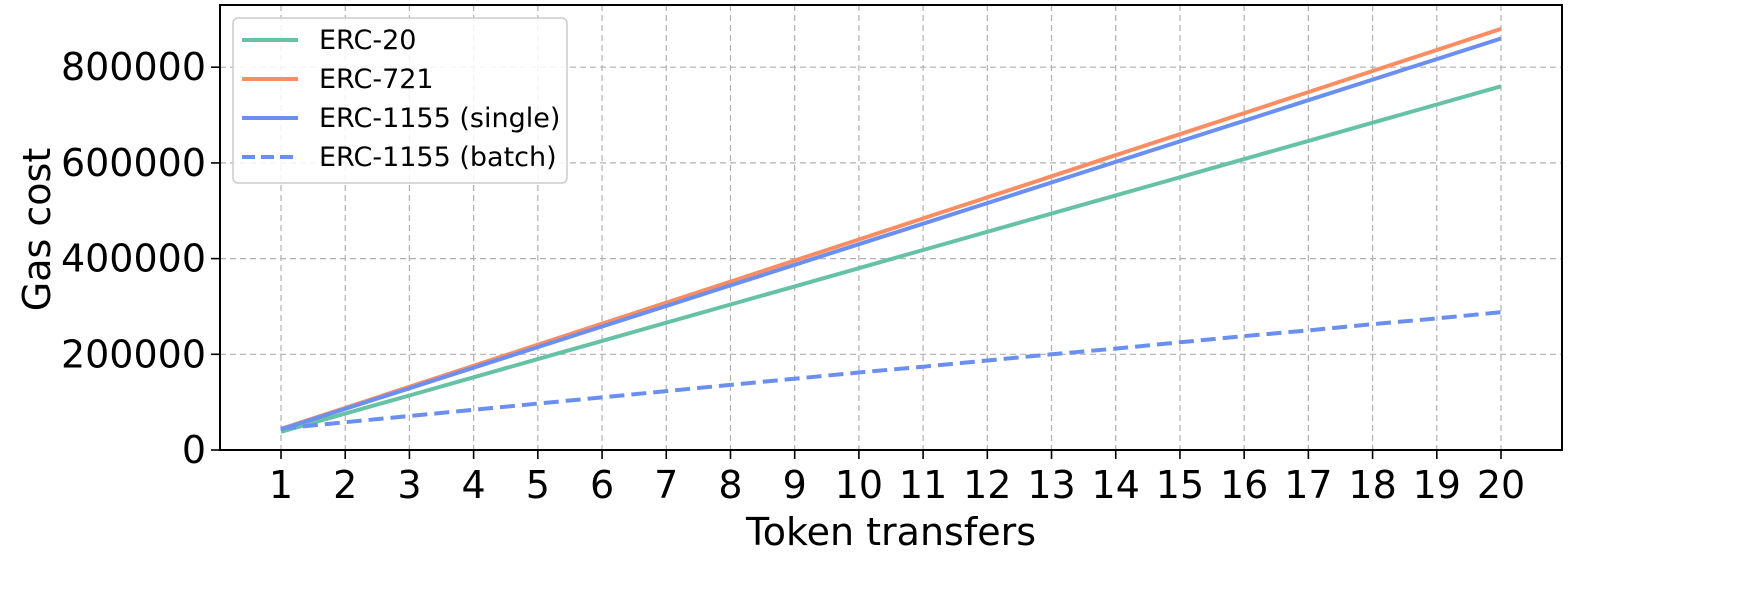 This screenshot has height=616, width=1764. I want to click on x-tick-label: 9, so click(795, 485).